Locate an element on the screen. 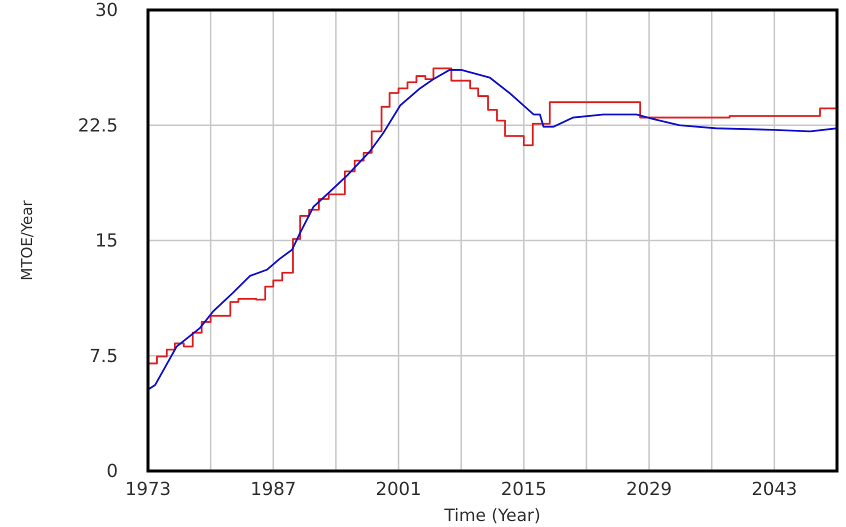  x-tick-label: 2001 is located at coordinates (399, 489).